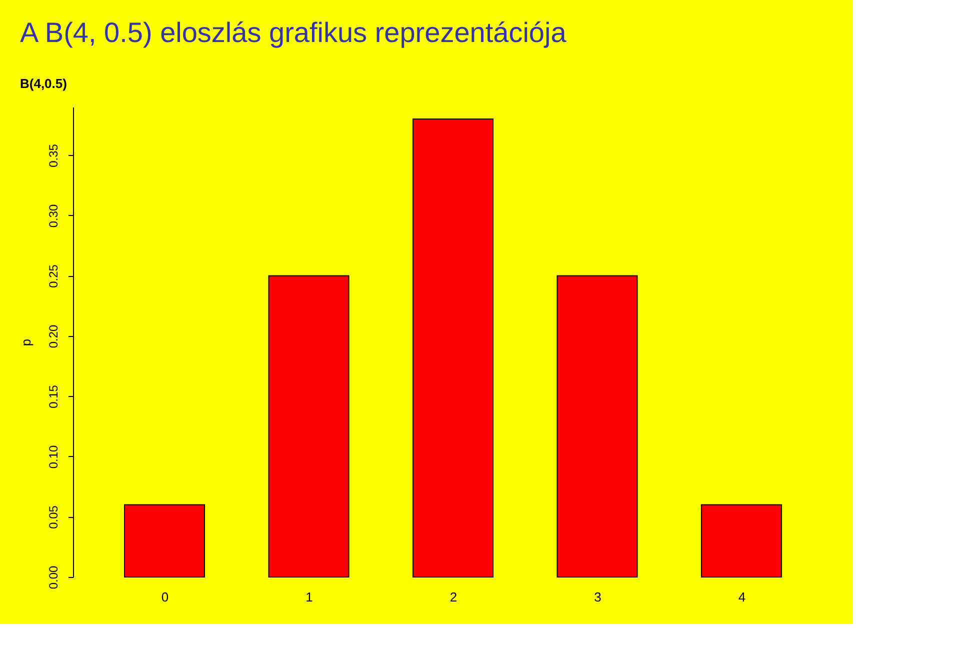  I want to click on y-tick-label: 0.30, so click(53, 216).